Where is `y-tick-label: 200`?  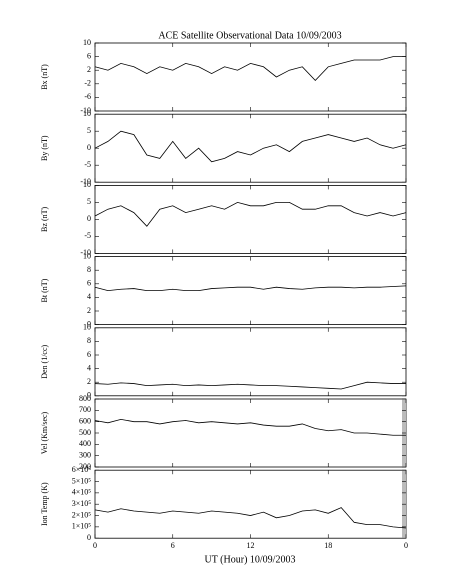
y-tick-label: 200 is located at coordinates (85, 466).